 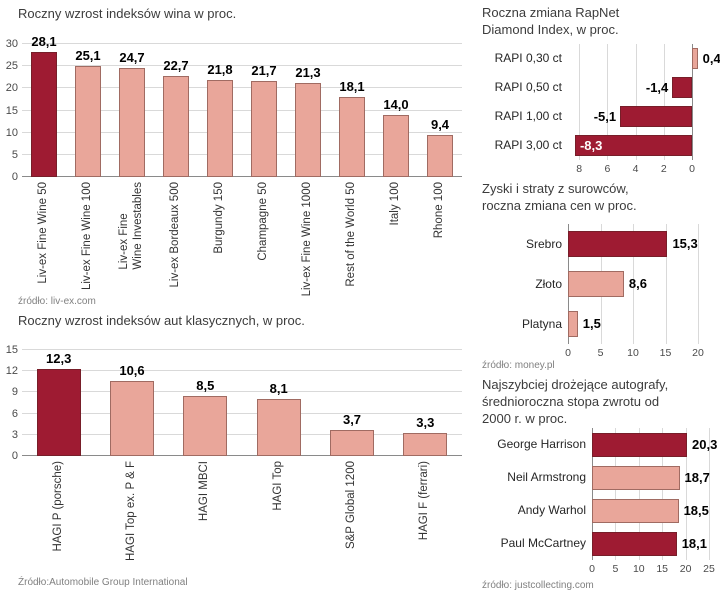 I want to click on value-label: 9,4, so click(x=440, y=125).